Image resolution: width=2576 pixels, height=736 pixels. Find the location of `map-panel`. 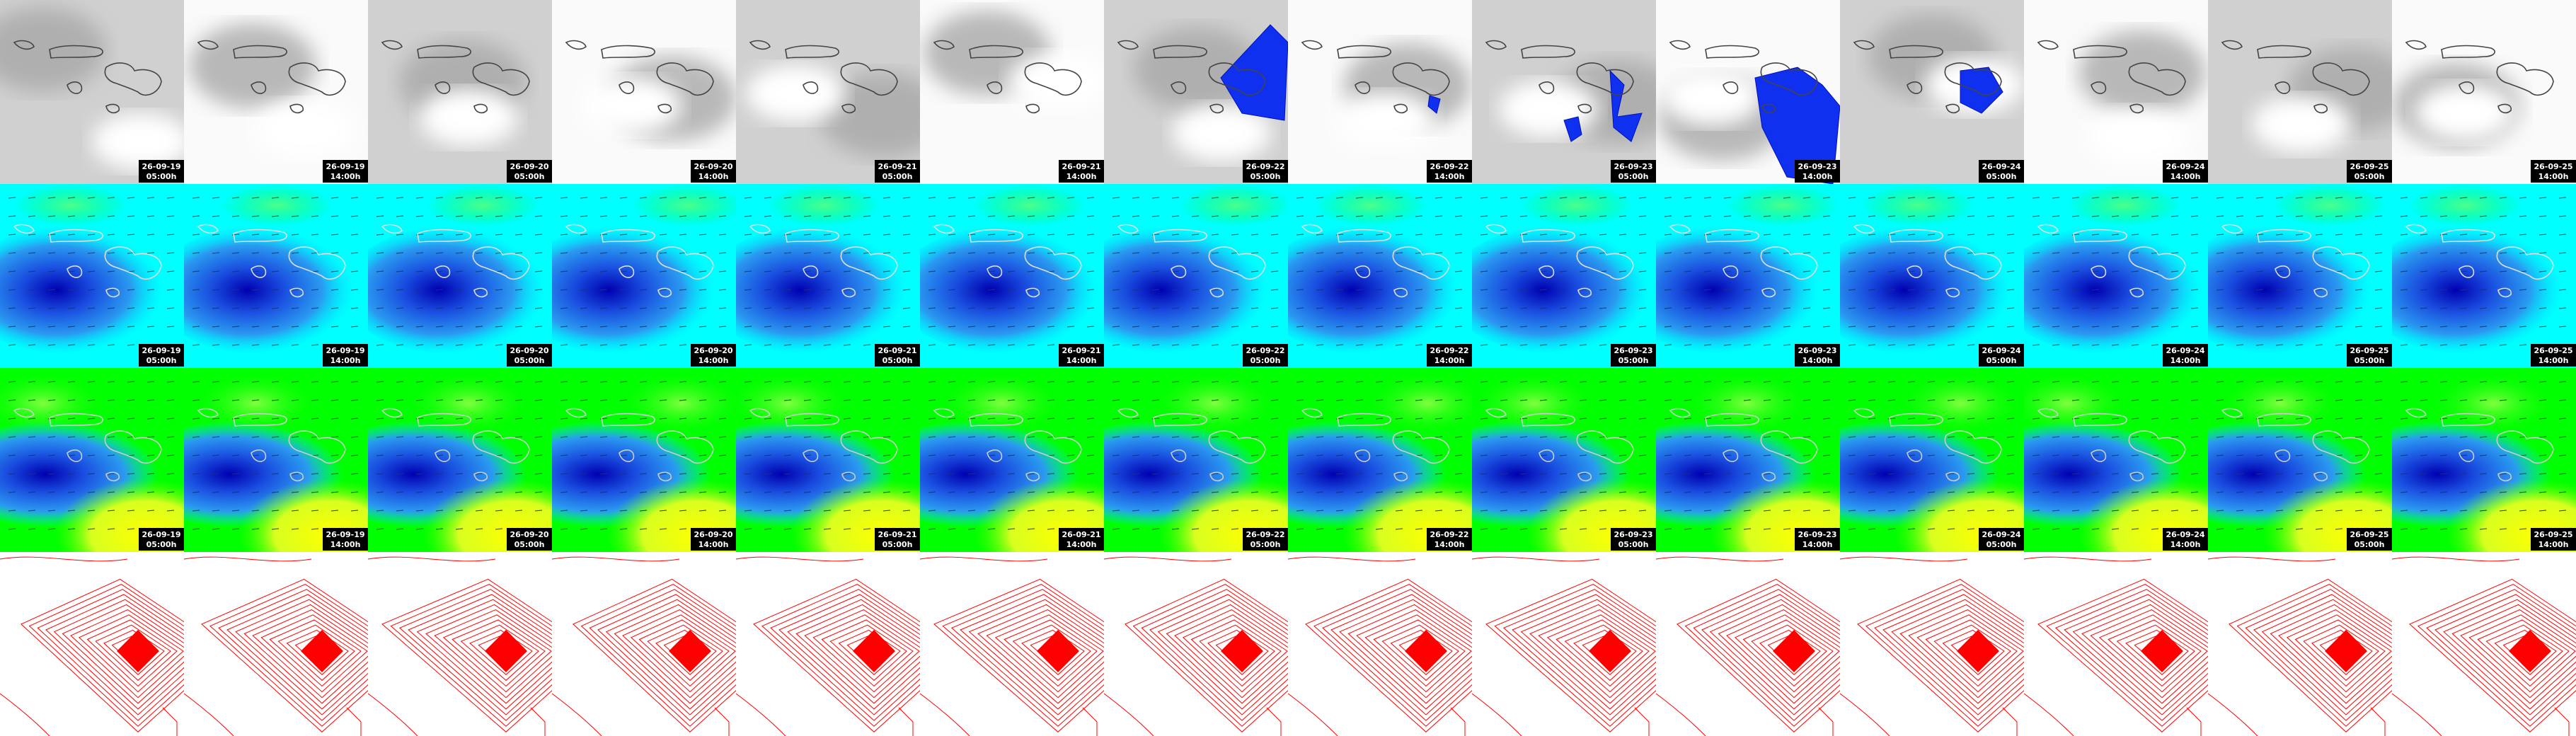

map-panel is located at coordinates (1012, 644).